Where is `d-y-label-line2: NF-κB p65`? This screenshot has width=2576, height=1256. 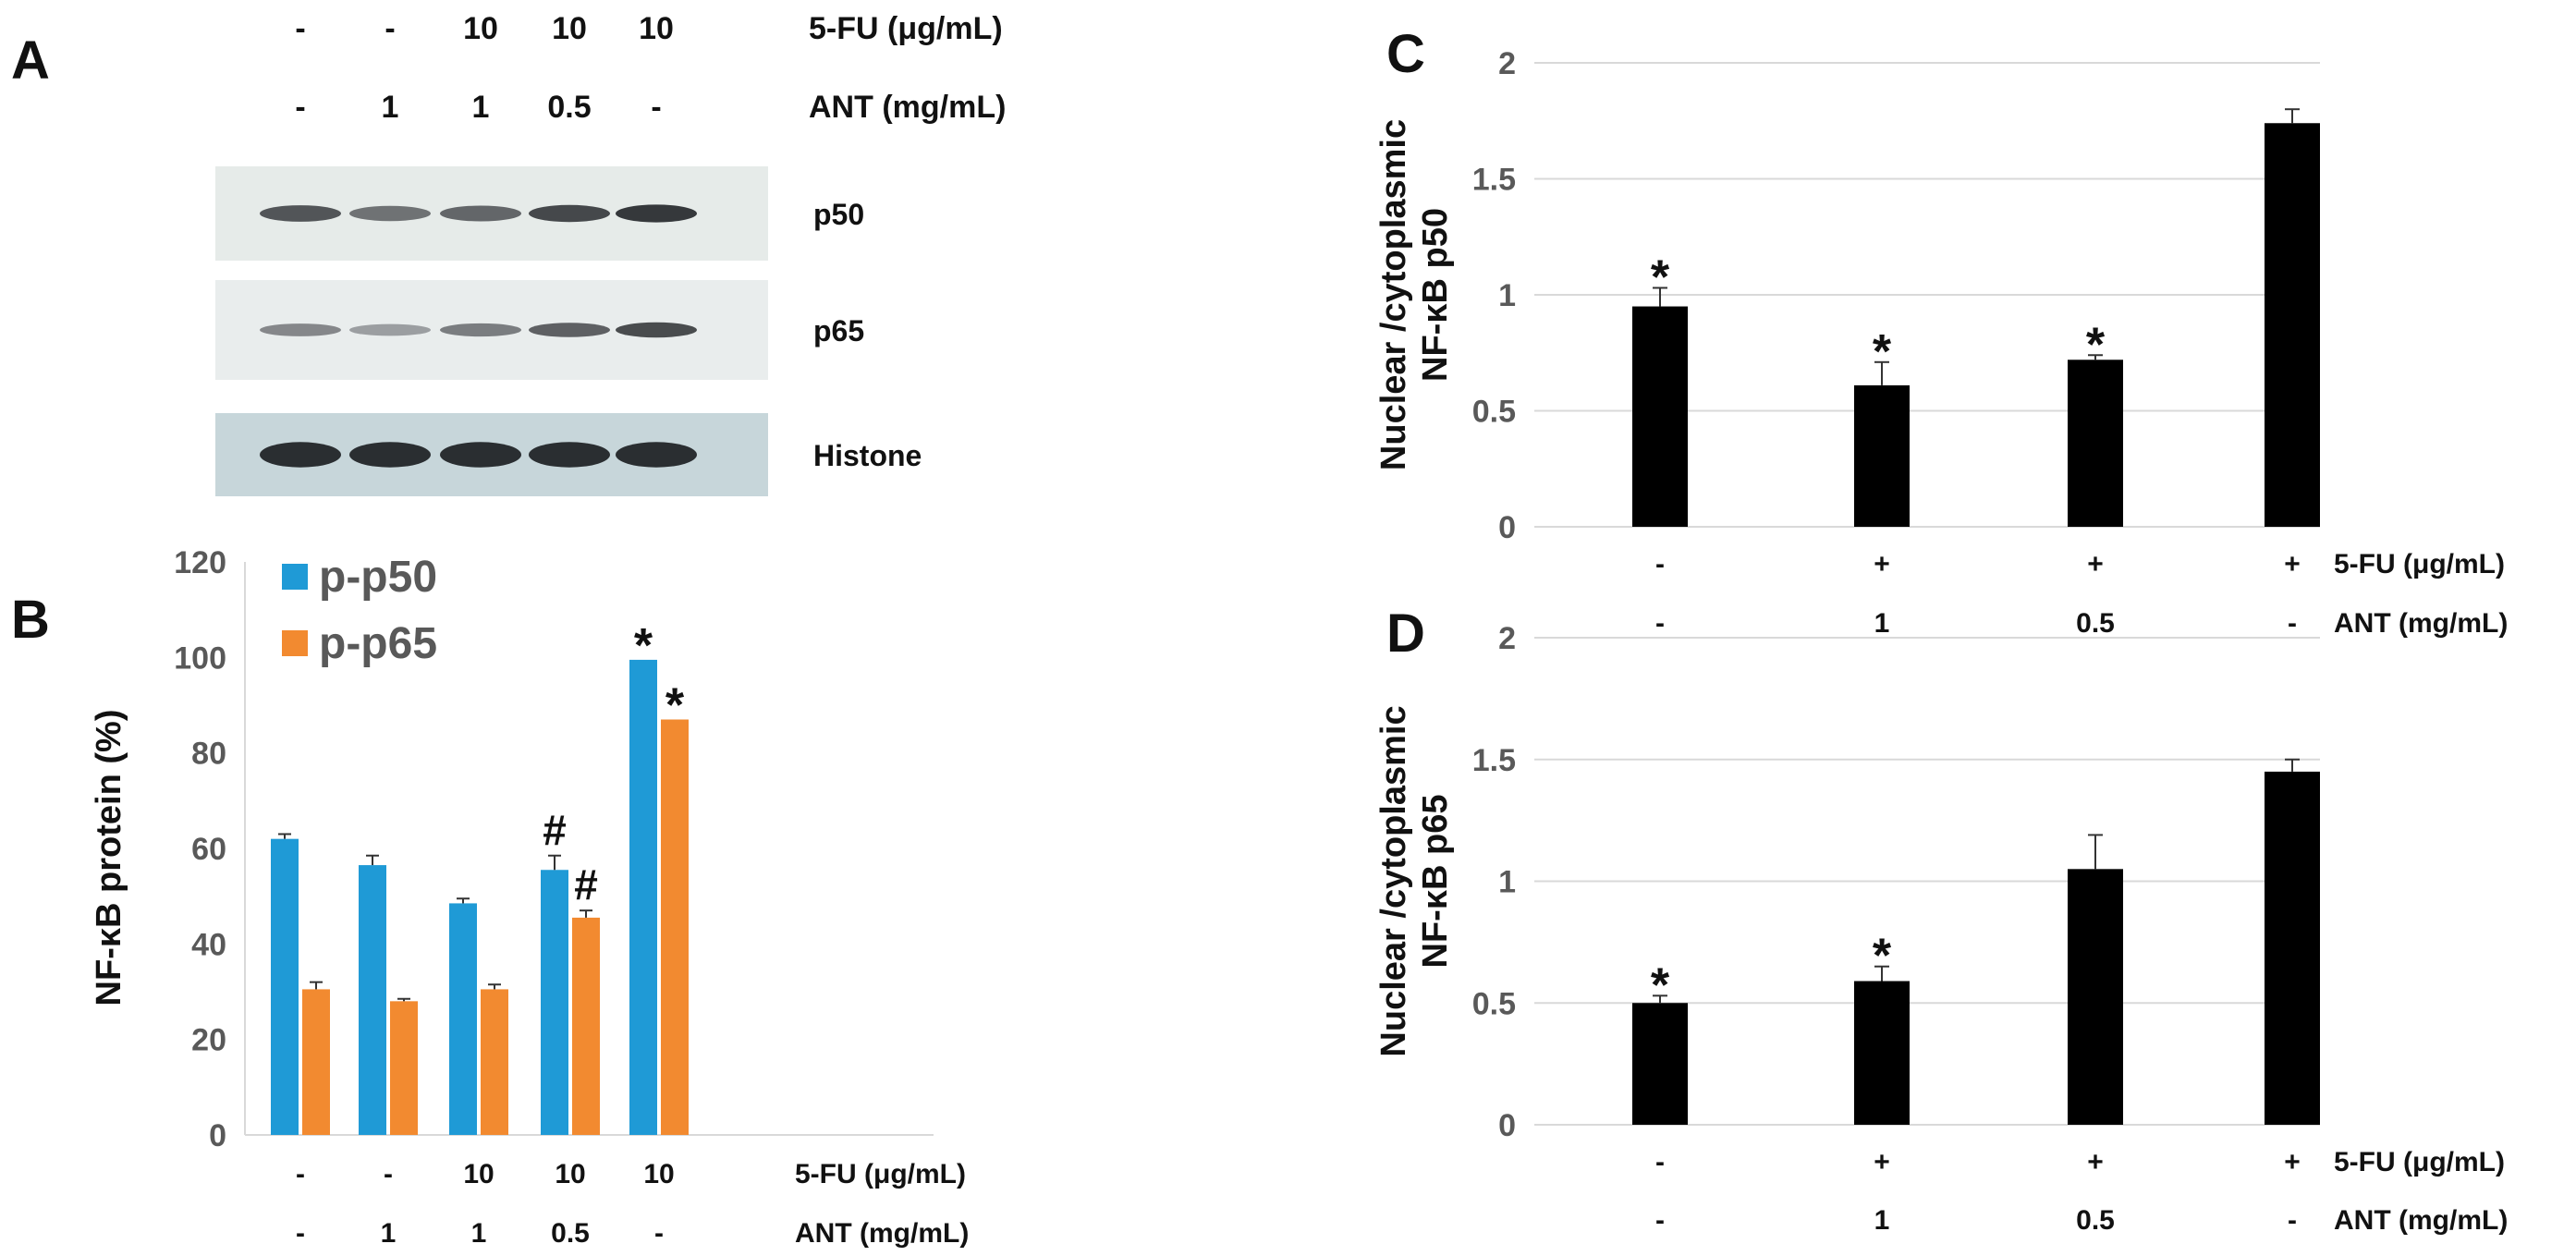 d-y-label-line2: NF-κB p65 is located at coordinates (1435, 882).